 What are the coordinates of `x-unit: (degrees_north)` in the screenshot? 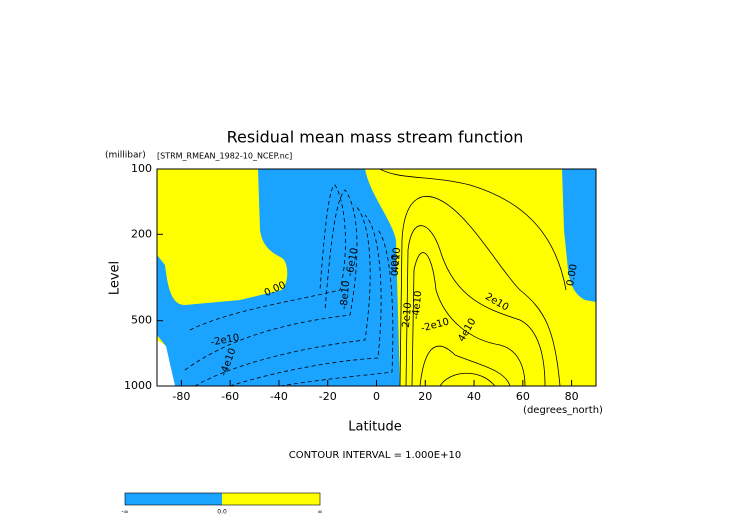 It's located at (563, 410).